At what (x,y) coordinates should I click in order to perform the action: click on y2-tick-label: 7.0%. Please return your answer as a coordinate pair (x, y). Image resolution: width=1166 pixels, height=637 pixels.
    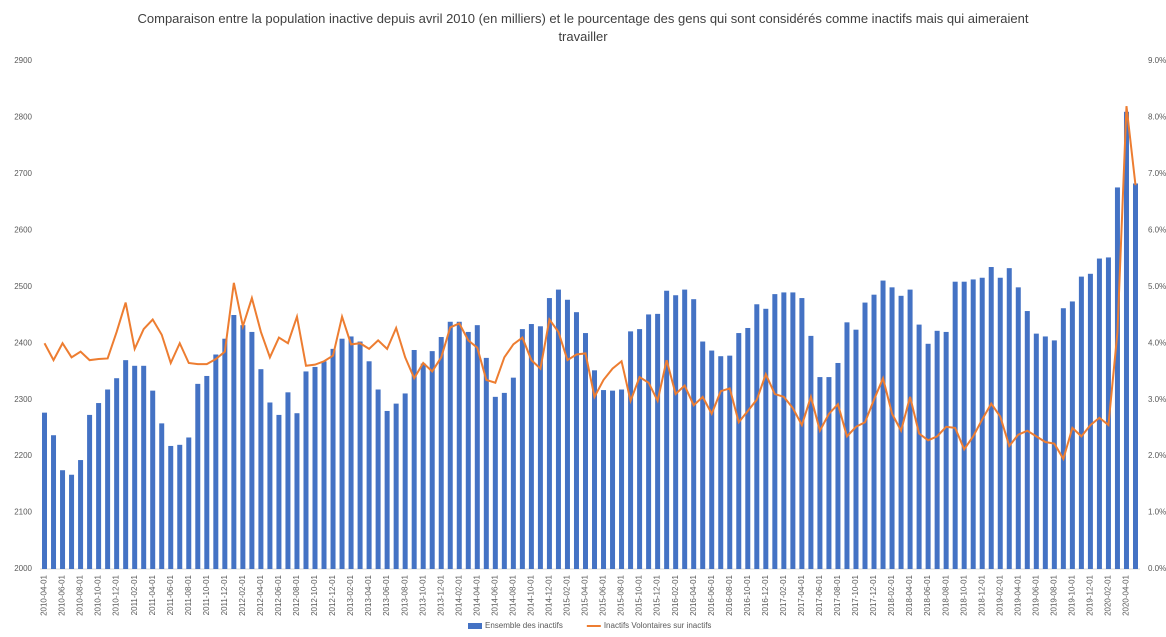
    Looking at the image, I should click on (1157, 173).